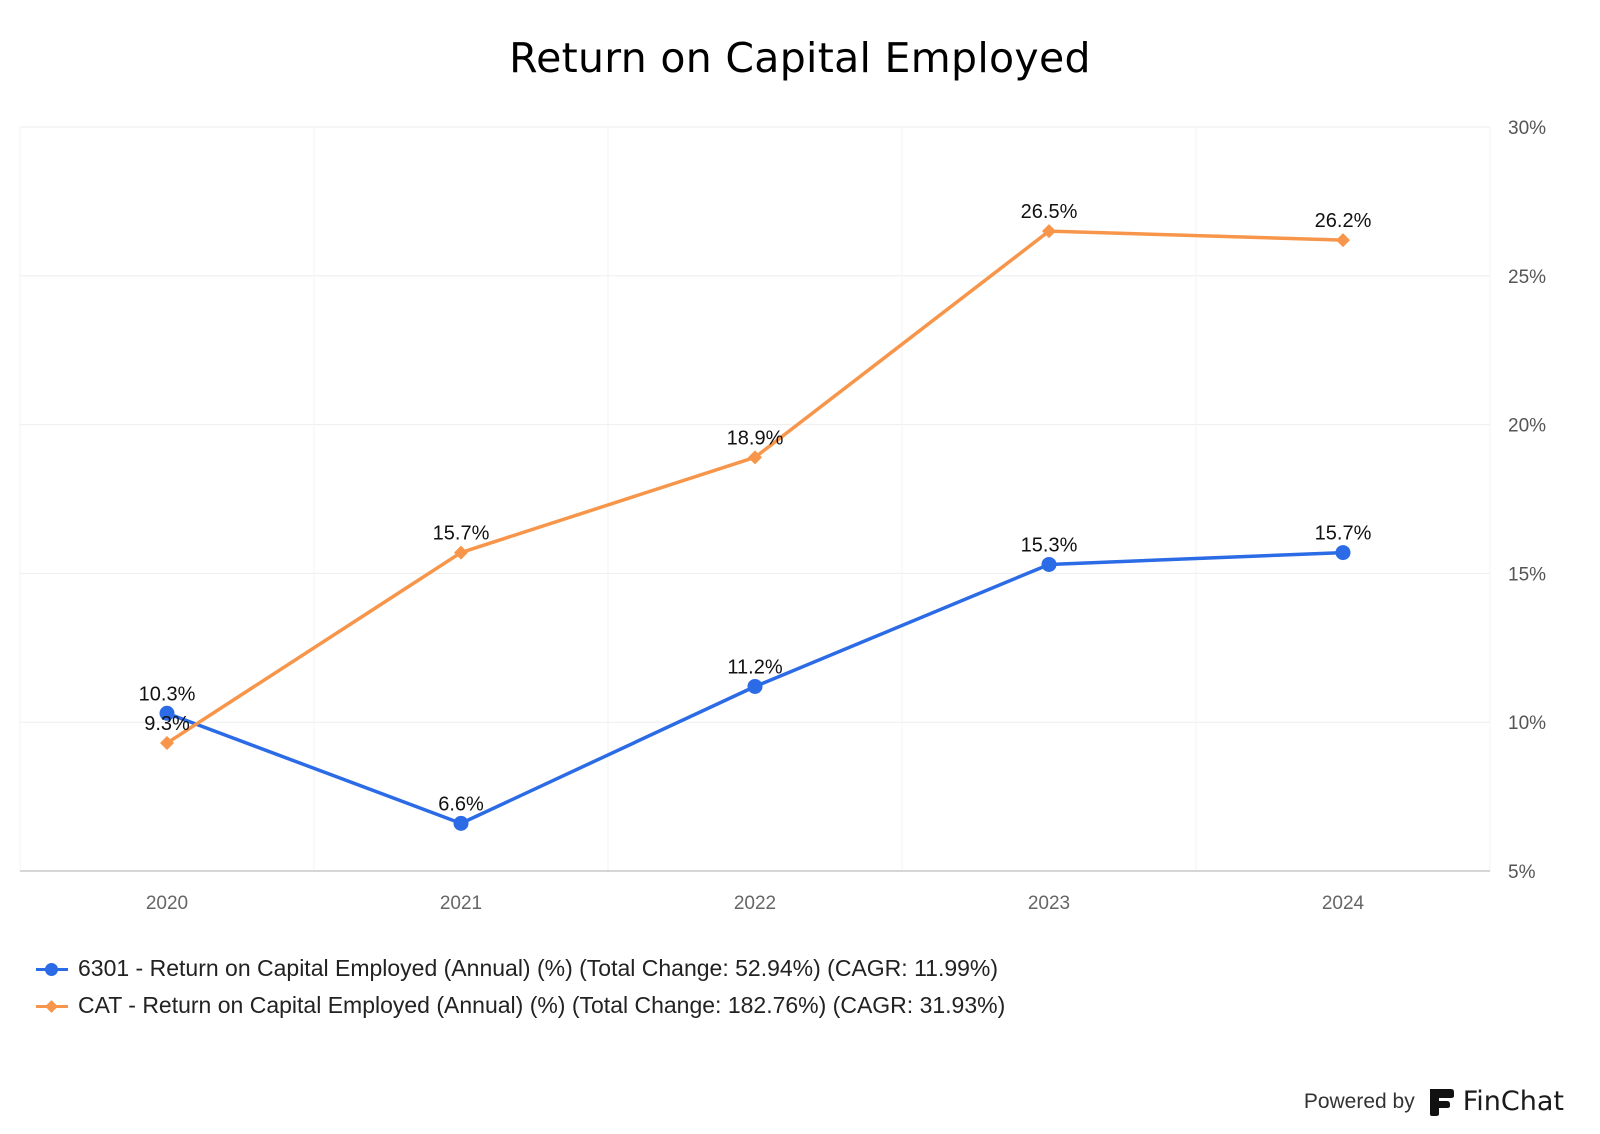 The height and width of the screenshot is (1134, 1600). Describe the element at coordinates (1527, 277) in the screenshot. I see `y-tick-label: 25%` at that location.